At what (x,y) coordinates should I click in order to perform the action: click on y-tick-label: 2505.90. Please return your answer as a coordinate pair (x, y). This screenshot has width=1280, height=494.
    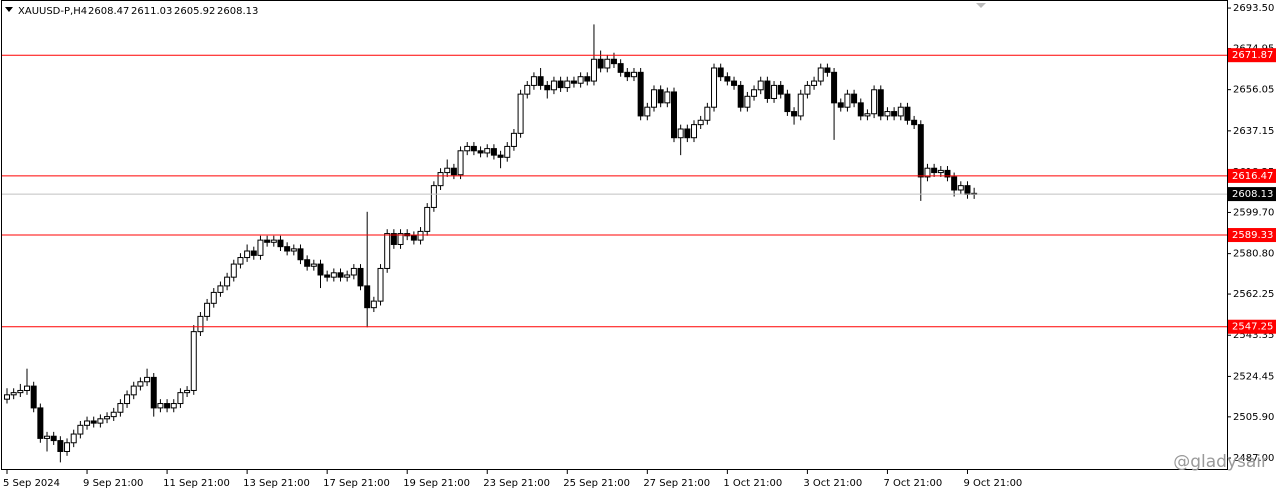
    Looking at the image, I should click on (1253, 417).